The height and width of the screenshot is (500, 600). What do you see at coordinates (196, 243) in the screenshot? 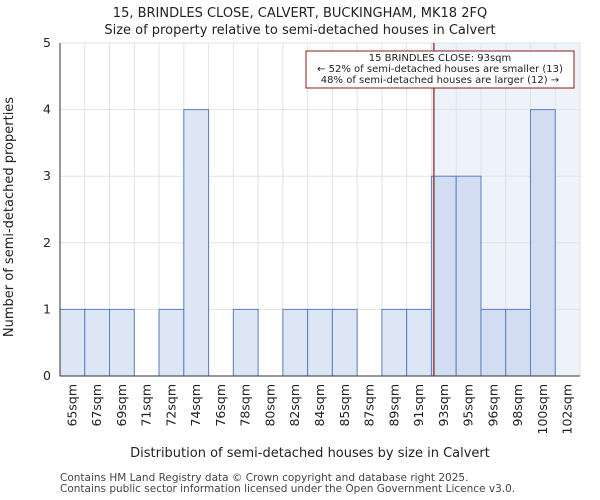
I see `bar-74sqm` at bounding box center [196, 243].